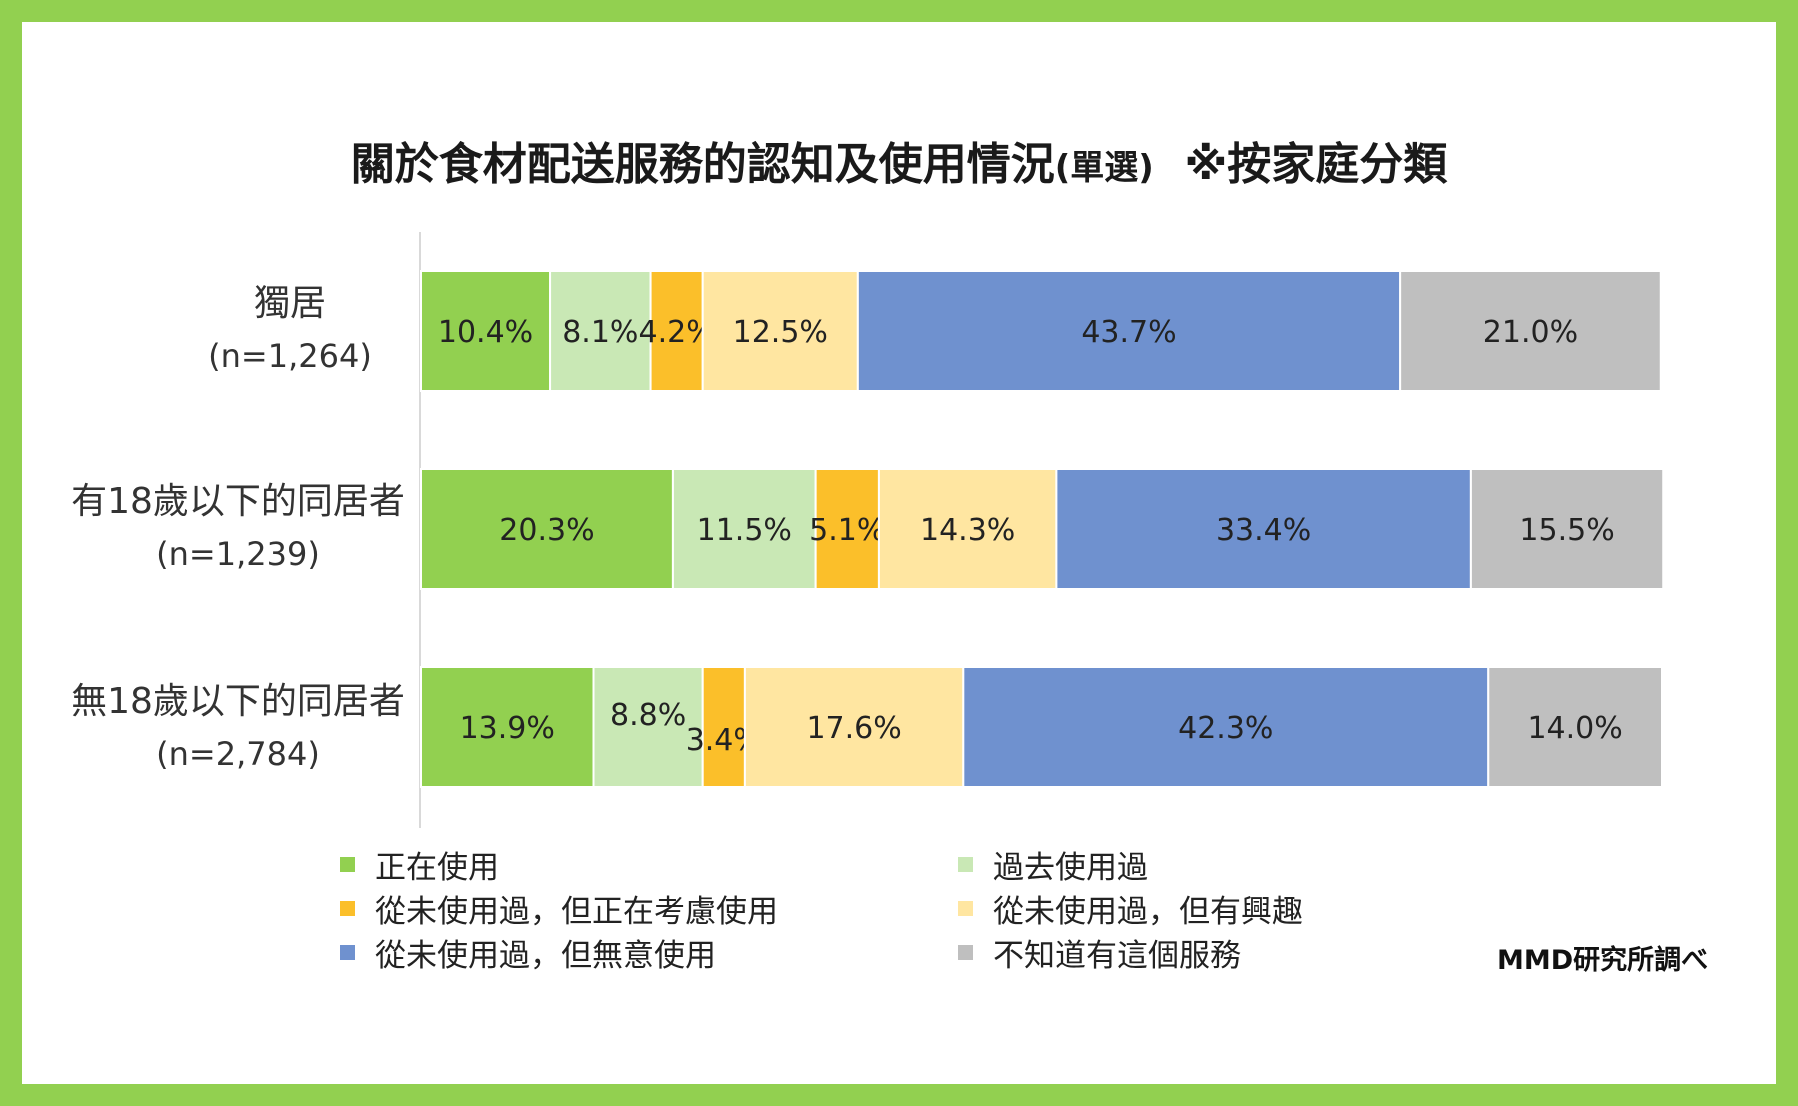 This screenshot has width=1798, height=1106. I want to click on bar-value-label: 42.3%, so click(1225, 728).